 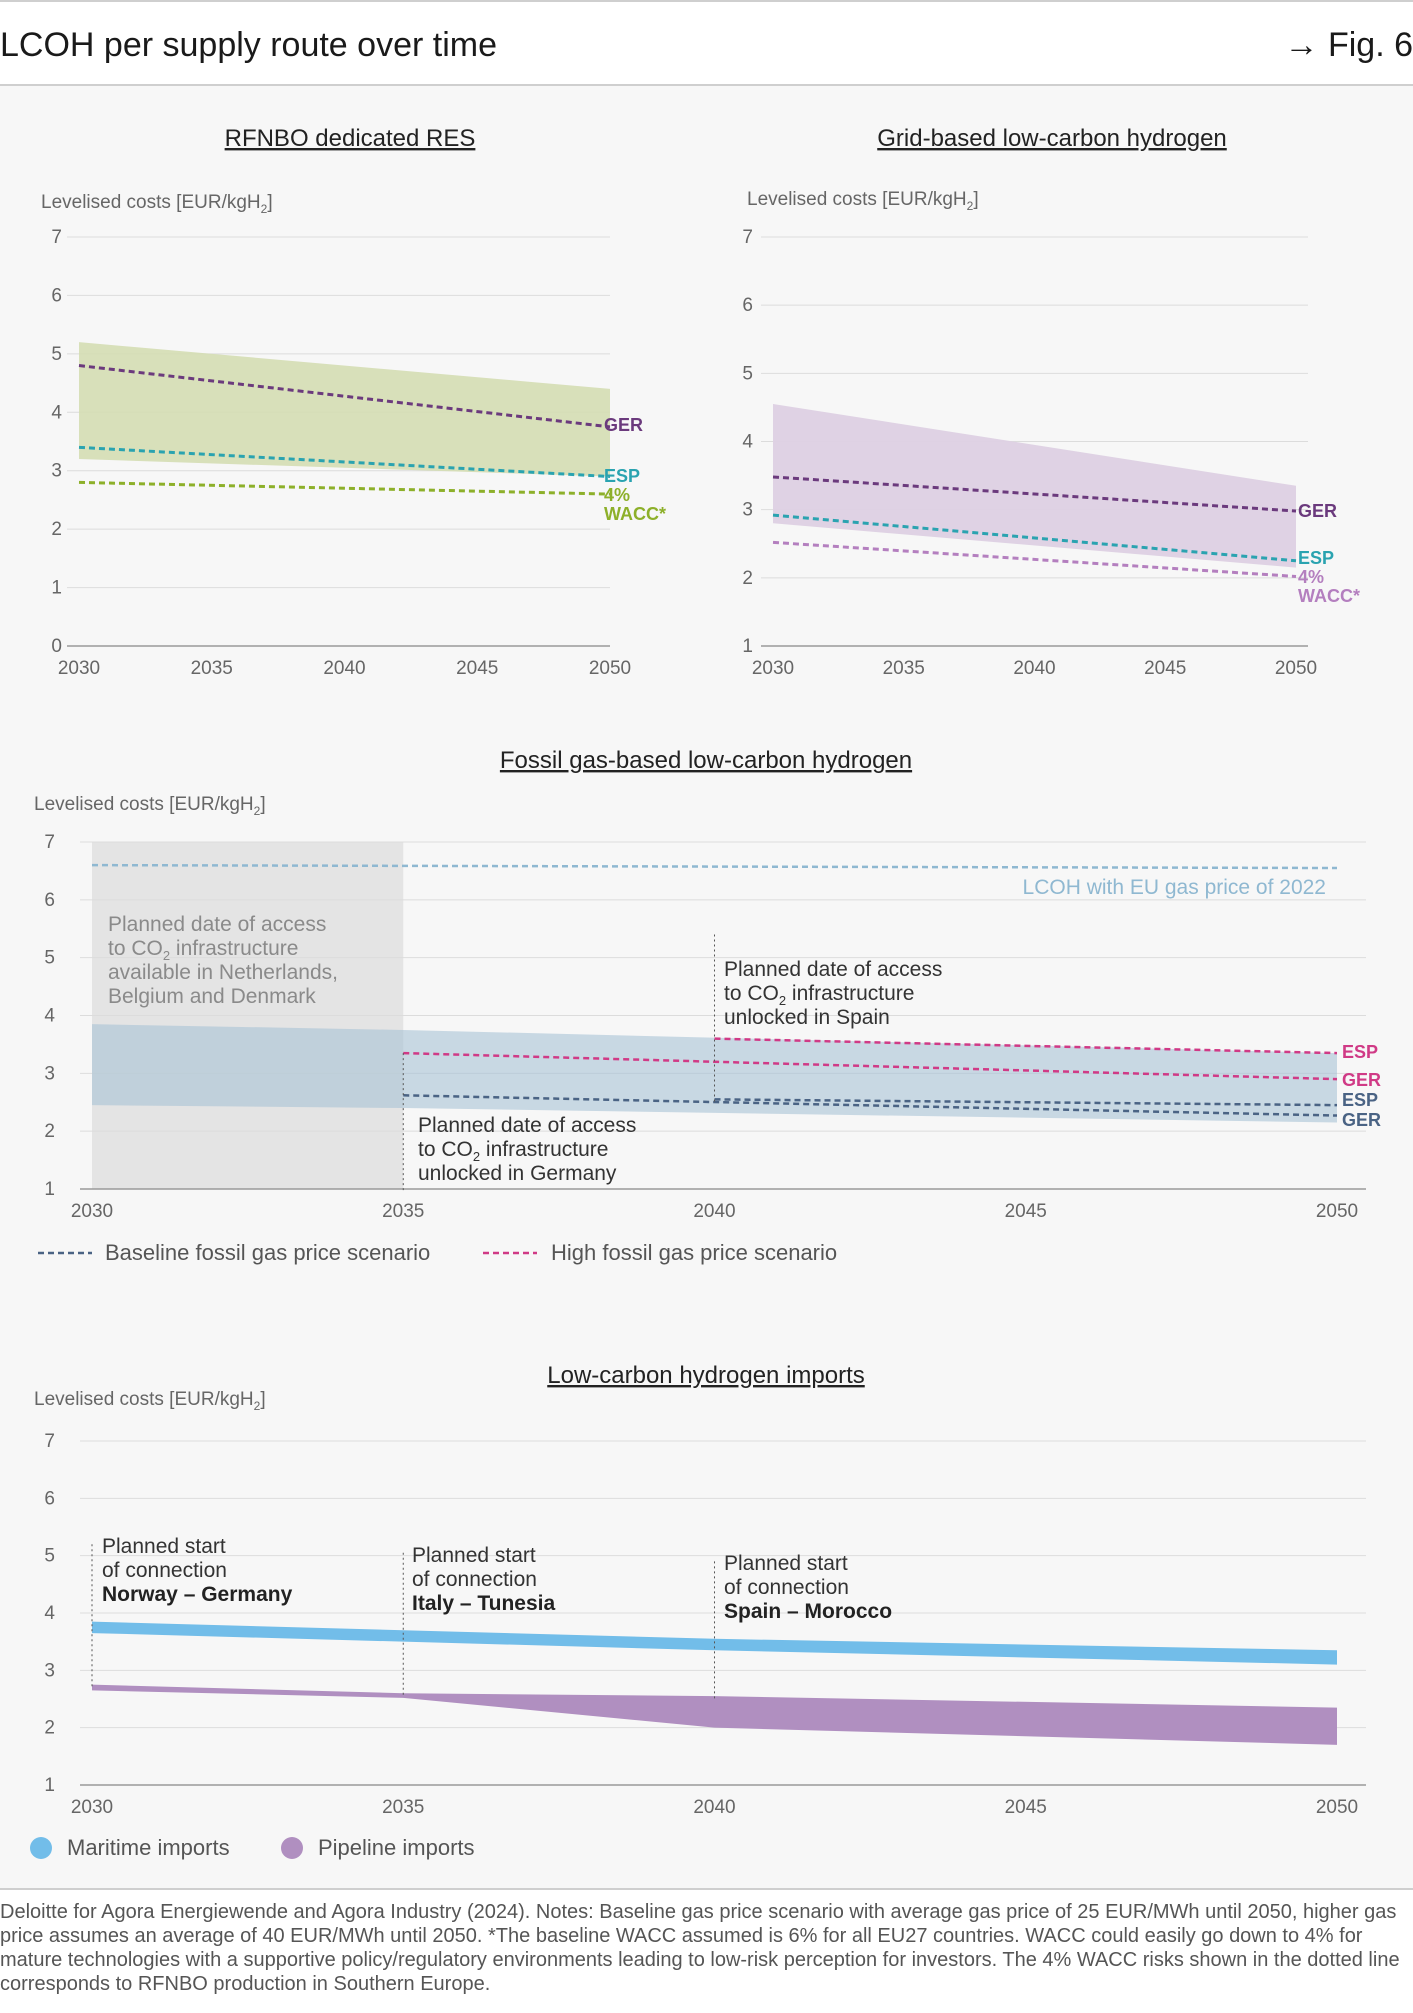 I want to click on area-pipeline-imports, so click(x=714, y=1714).